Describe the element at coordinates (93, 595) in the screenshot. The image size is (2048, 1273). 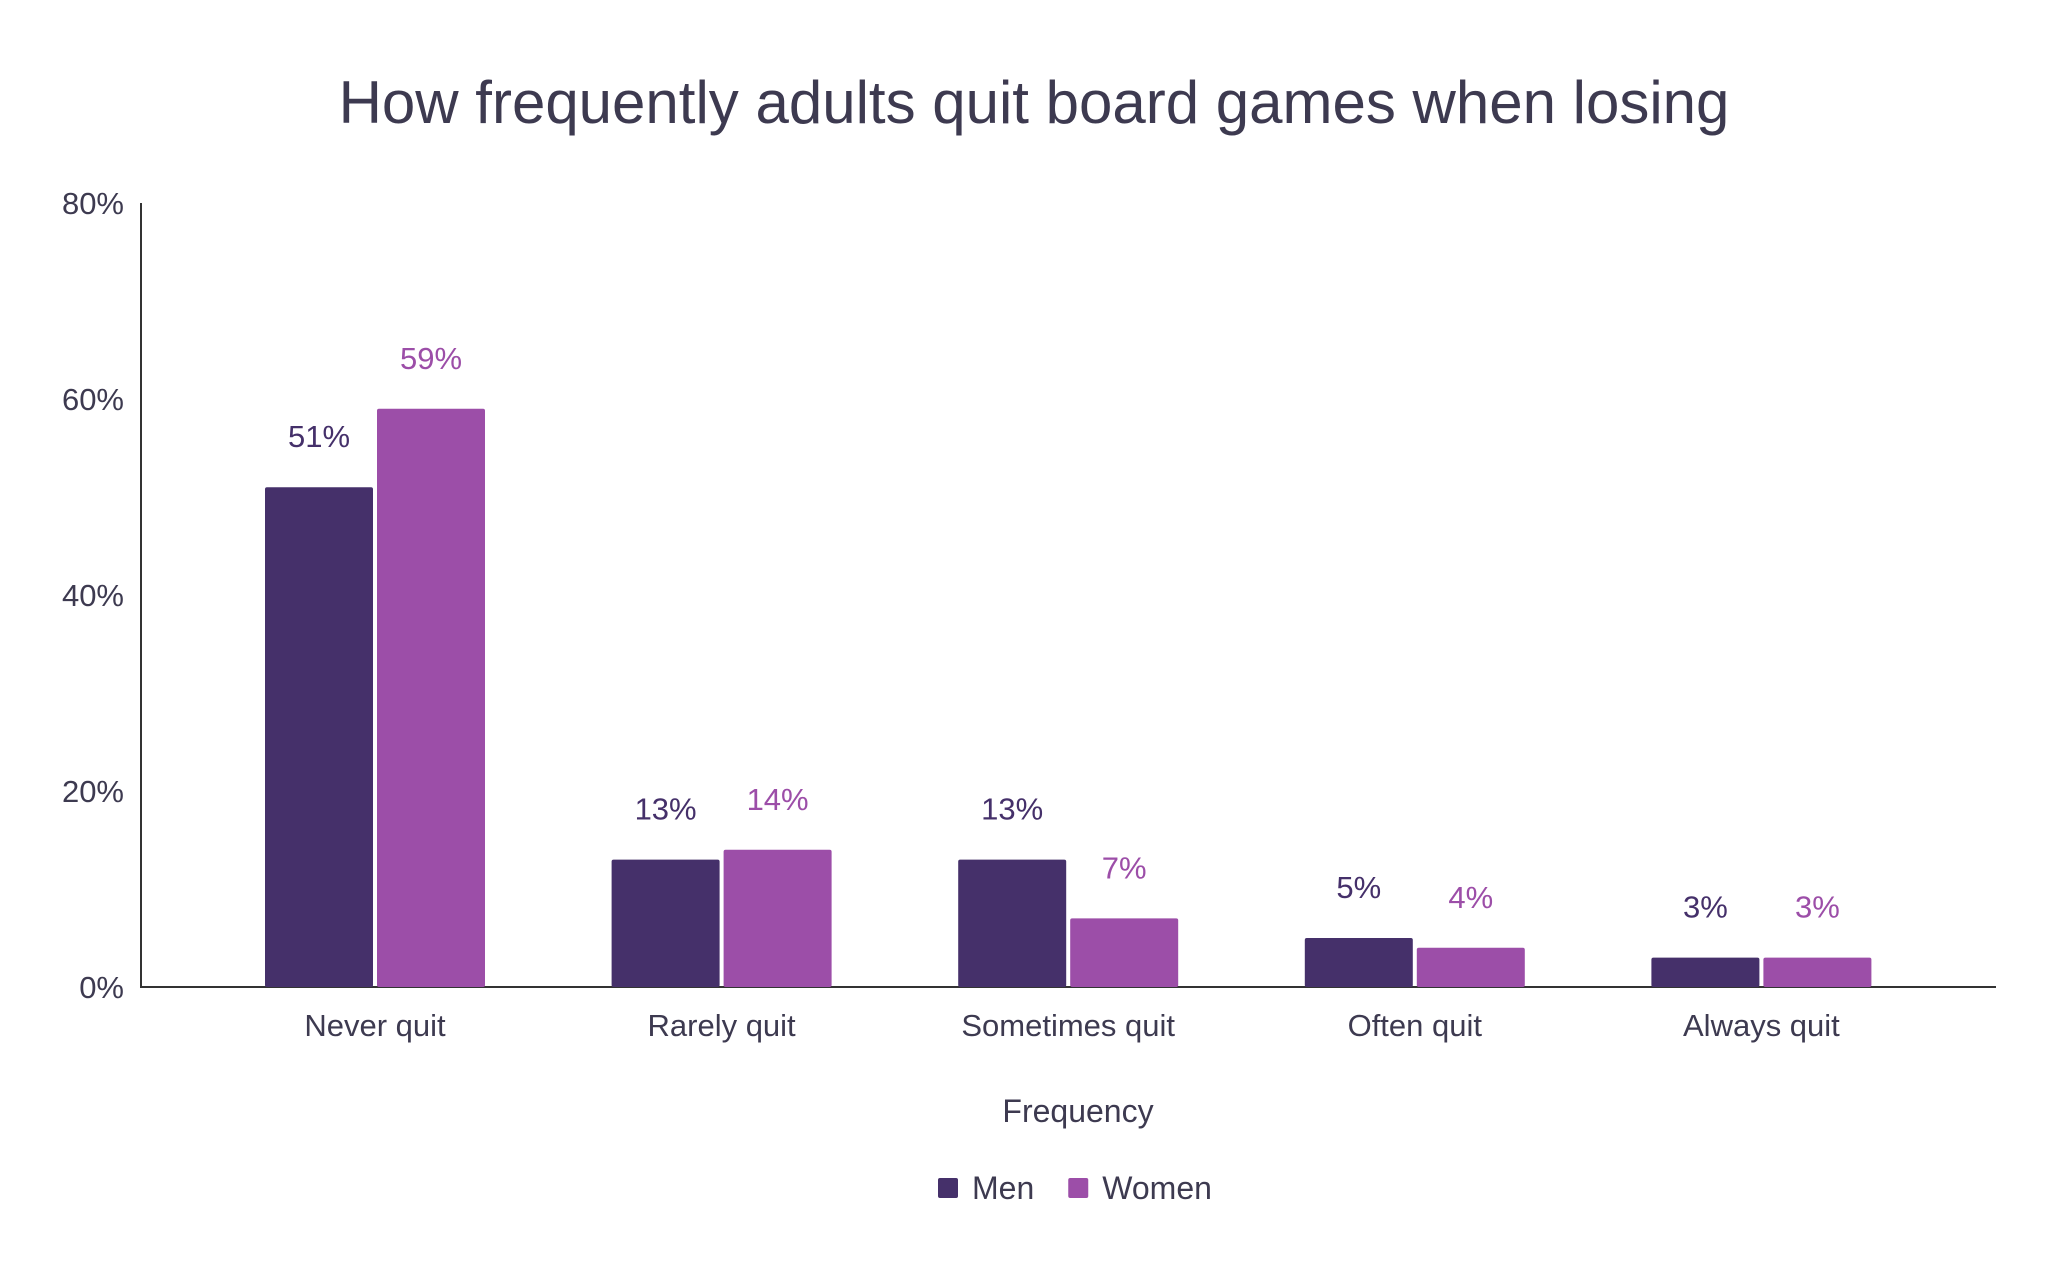
I see `y-tick-label: 40%` at that location.